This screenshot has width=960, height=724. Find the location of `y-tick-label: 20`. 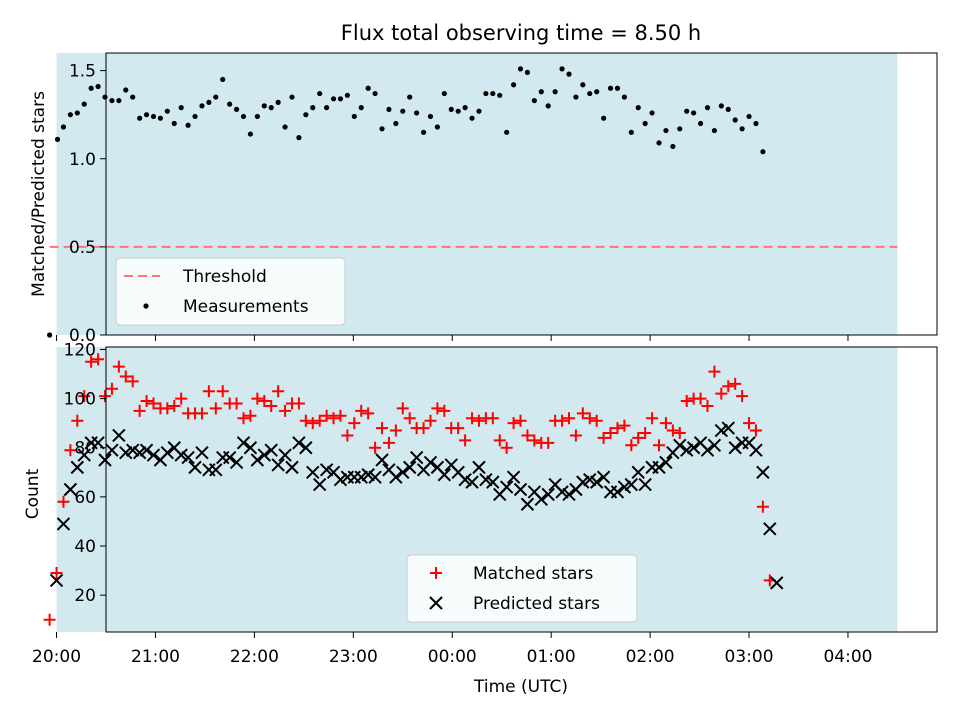

y-tick-label: 20 is located at coordinates (85, 596).